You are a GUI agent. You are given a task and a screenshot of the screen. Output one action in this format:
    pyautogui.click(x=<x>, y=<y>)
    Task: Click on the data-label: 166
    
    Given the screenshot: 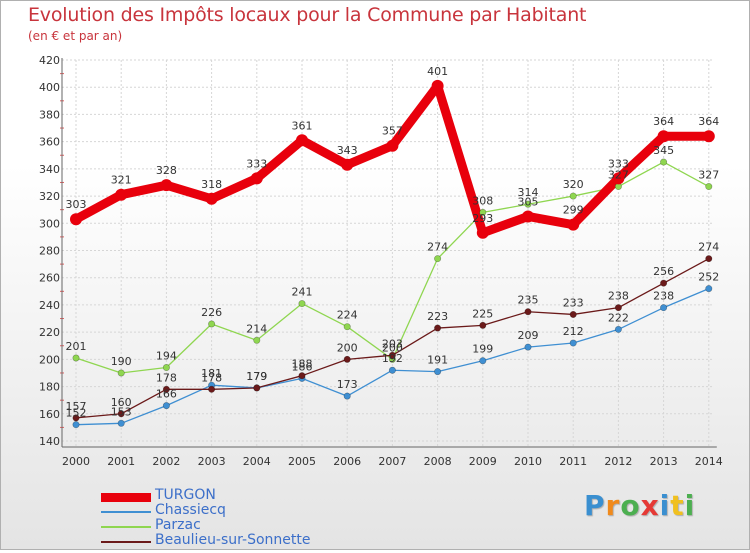 What is the action you would take?
    pyautogui.click(x=166, y=394)
    